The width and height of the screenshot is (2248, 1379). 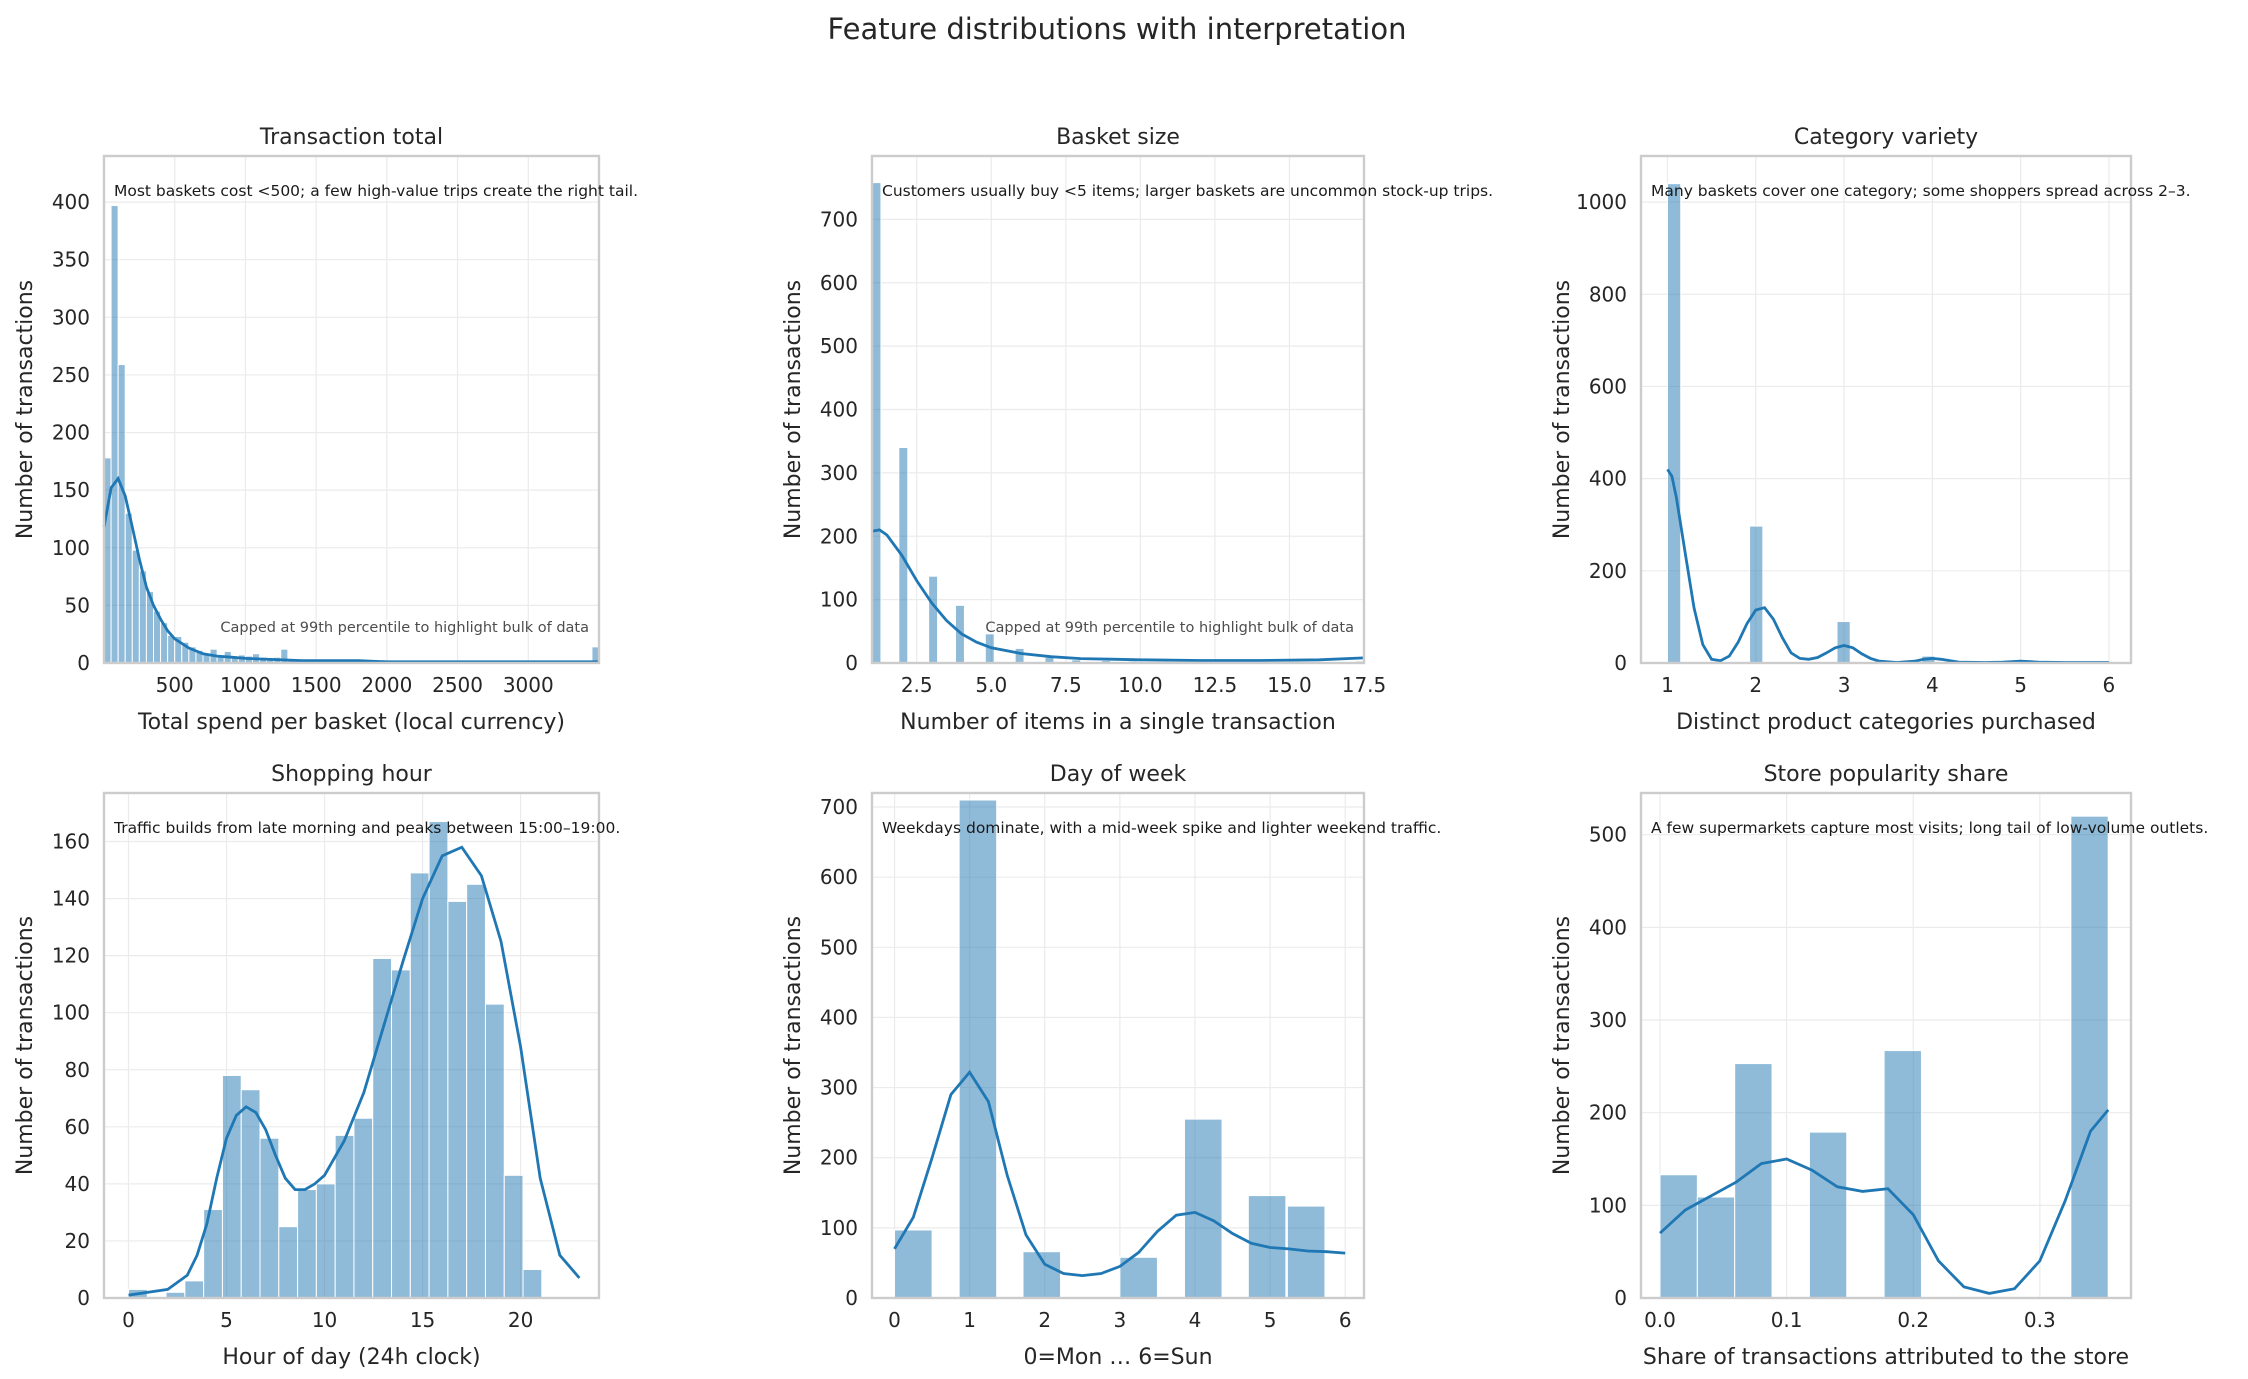 What do you see at coordinates (839, 947) in the screenshot?
I see `y-tick-label: 500` at bounding box center [839, 947].